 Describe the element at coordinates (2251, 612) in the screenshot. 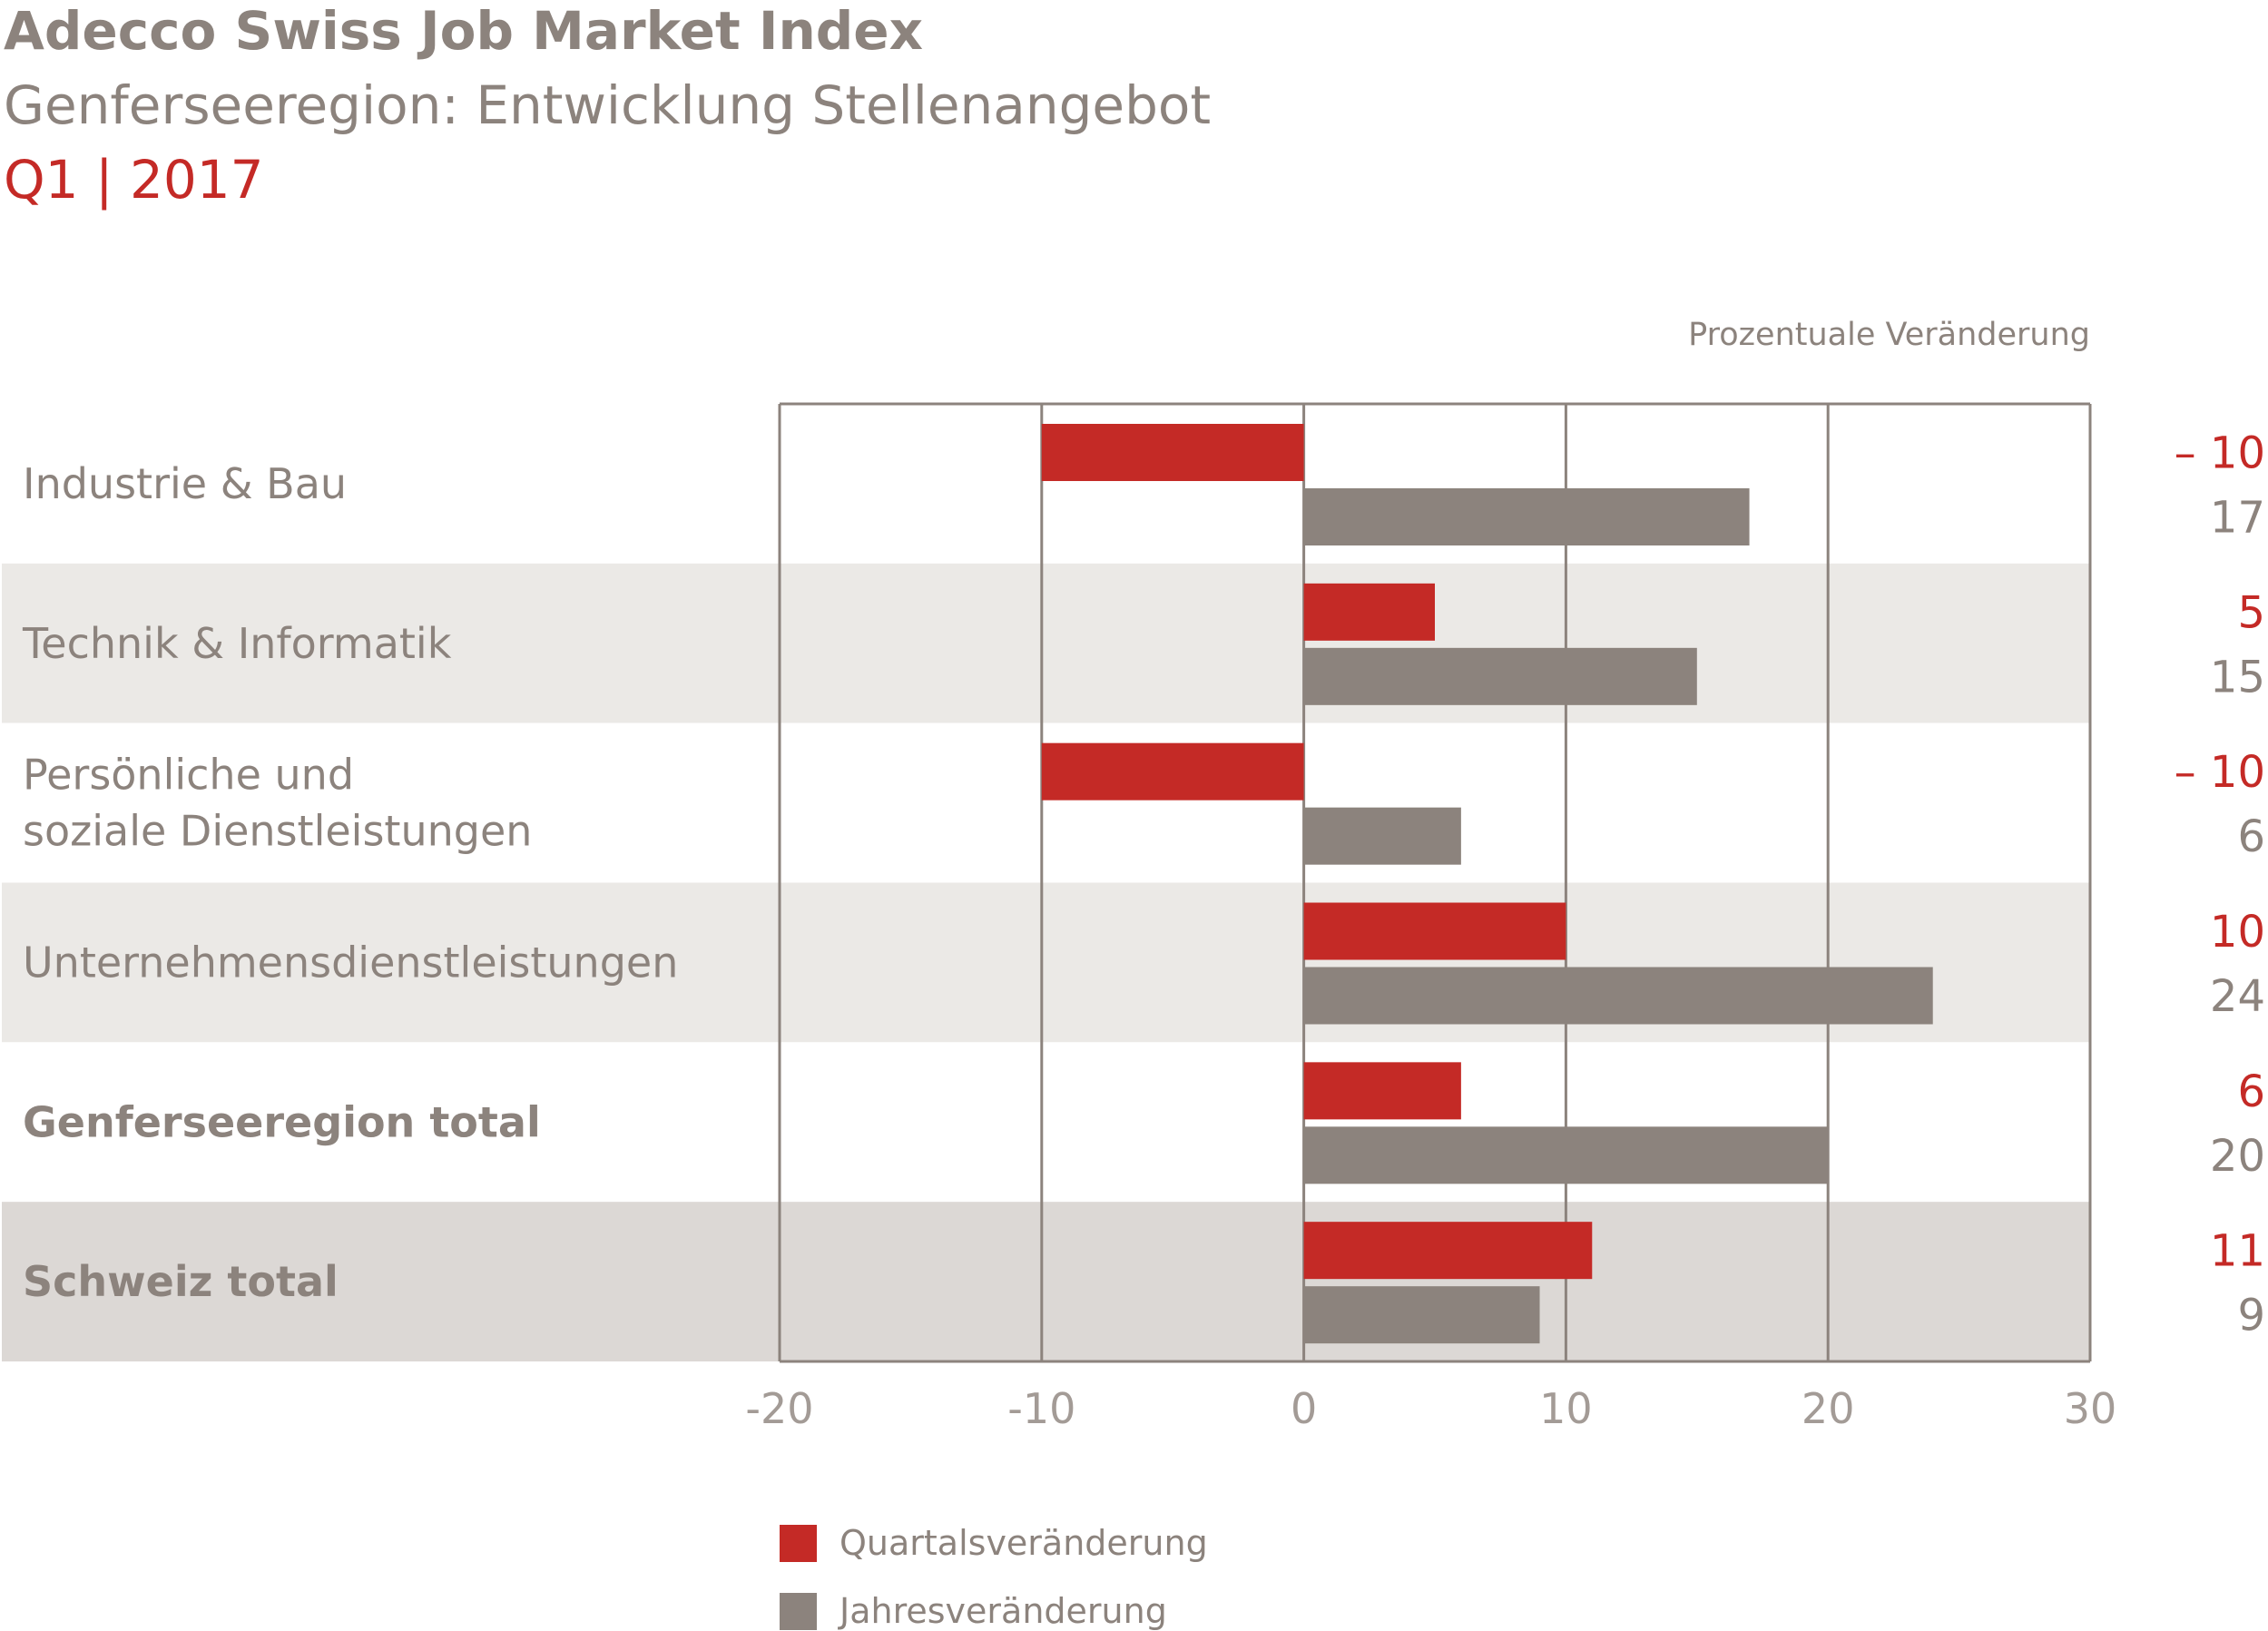

I see `value-label-quarterly: 5` at that location.